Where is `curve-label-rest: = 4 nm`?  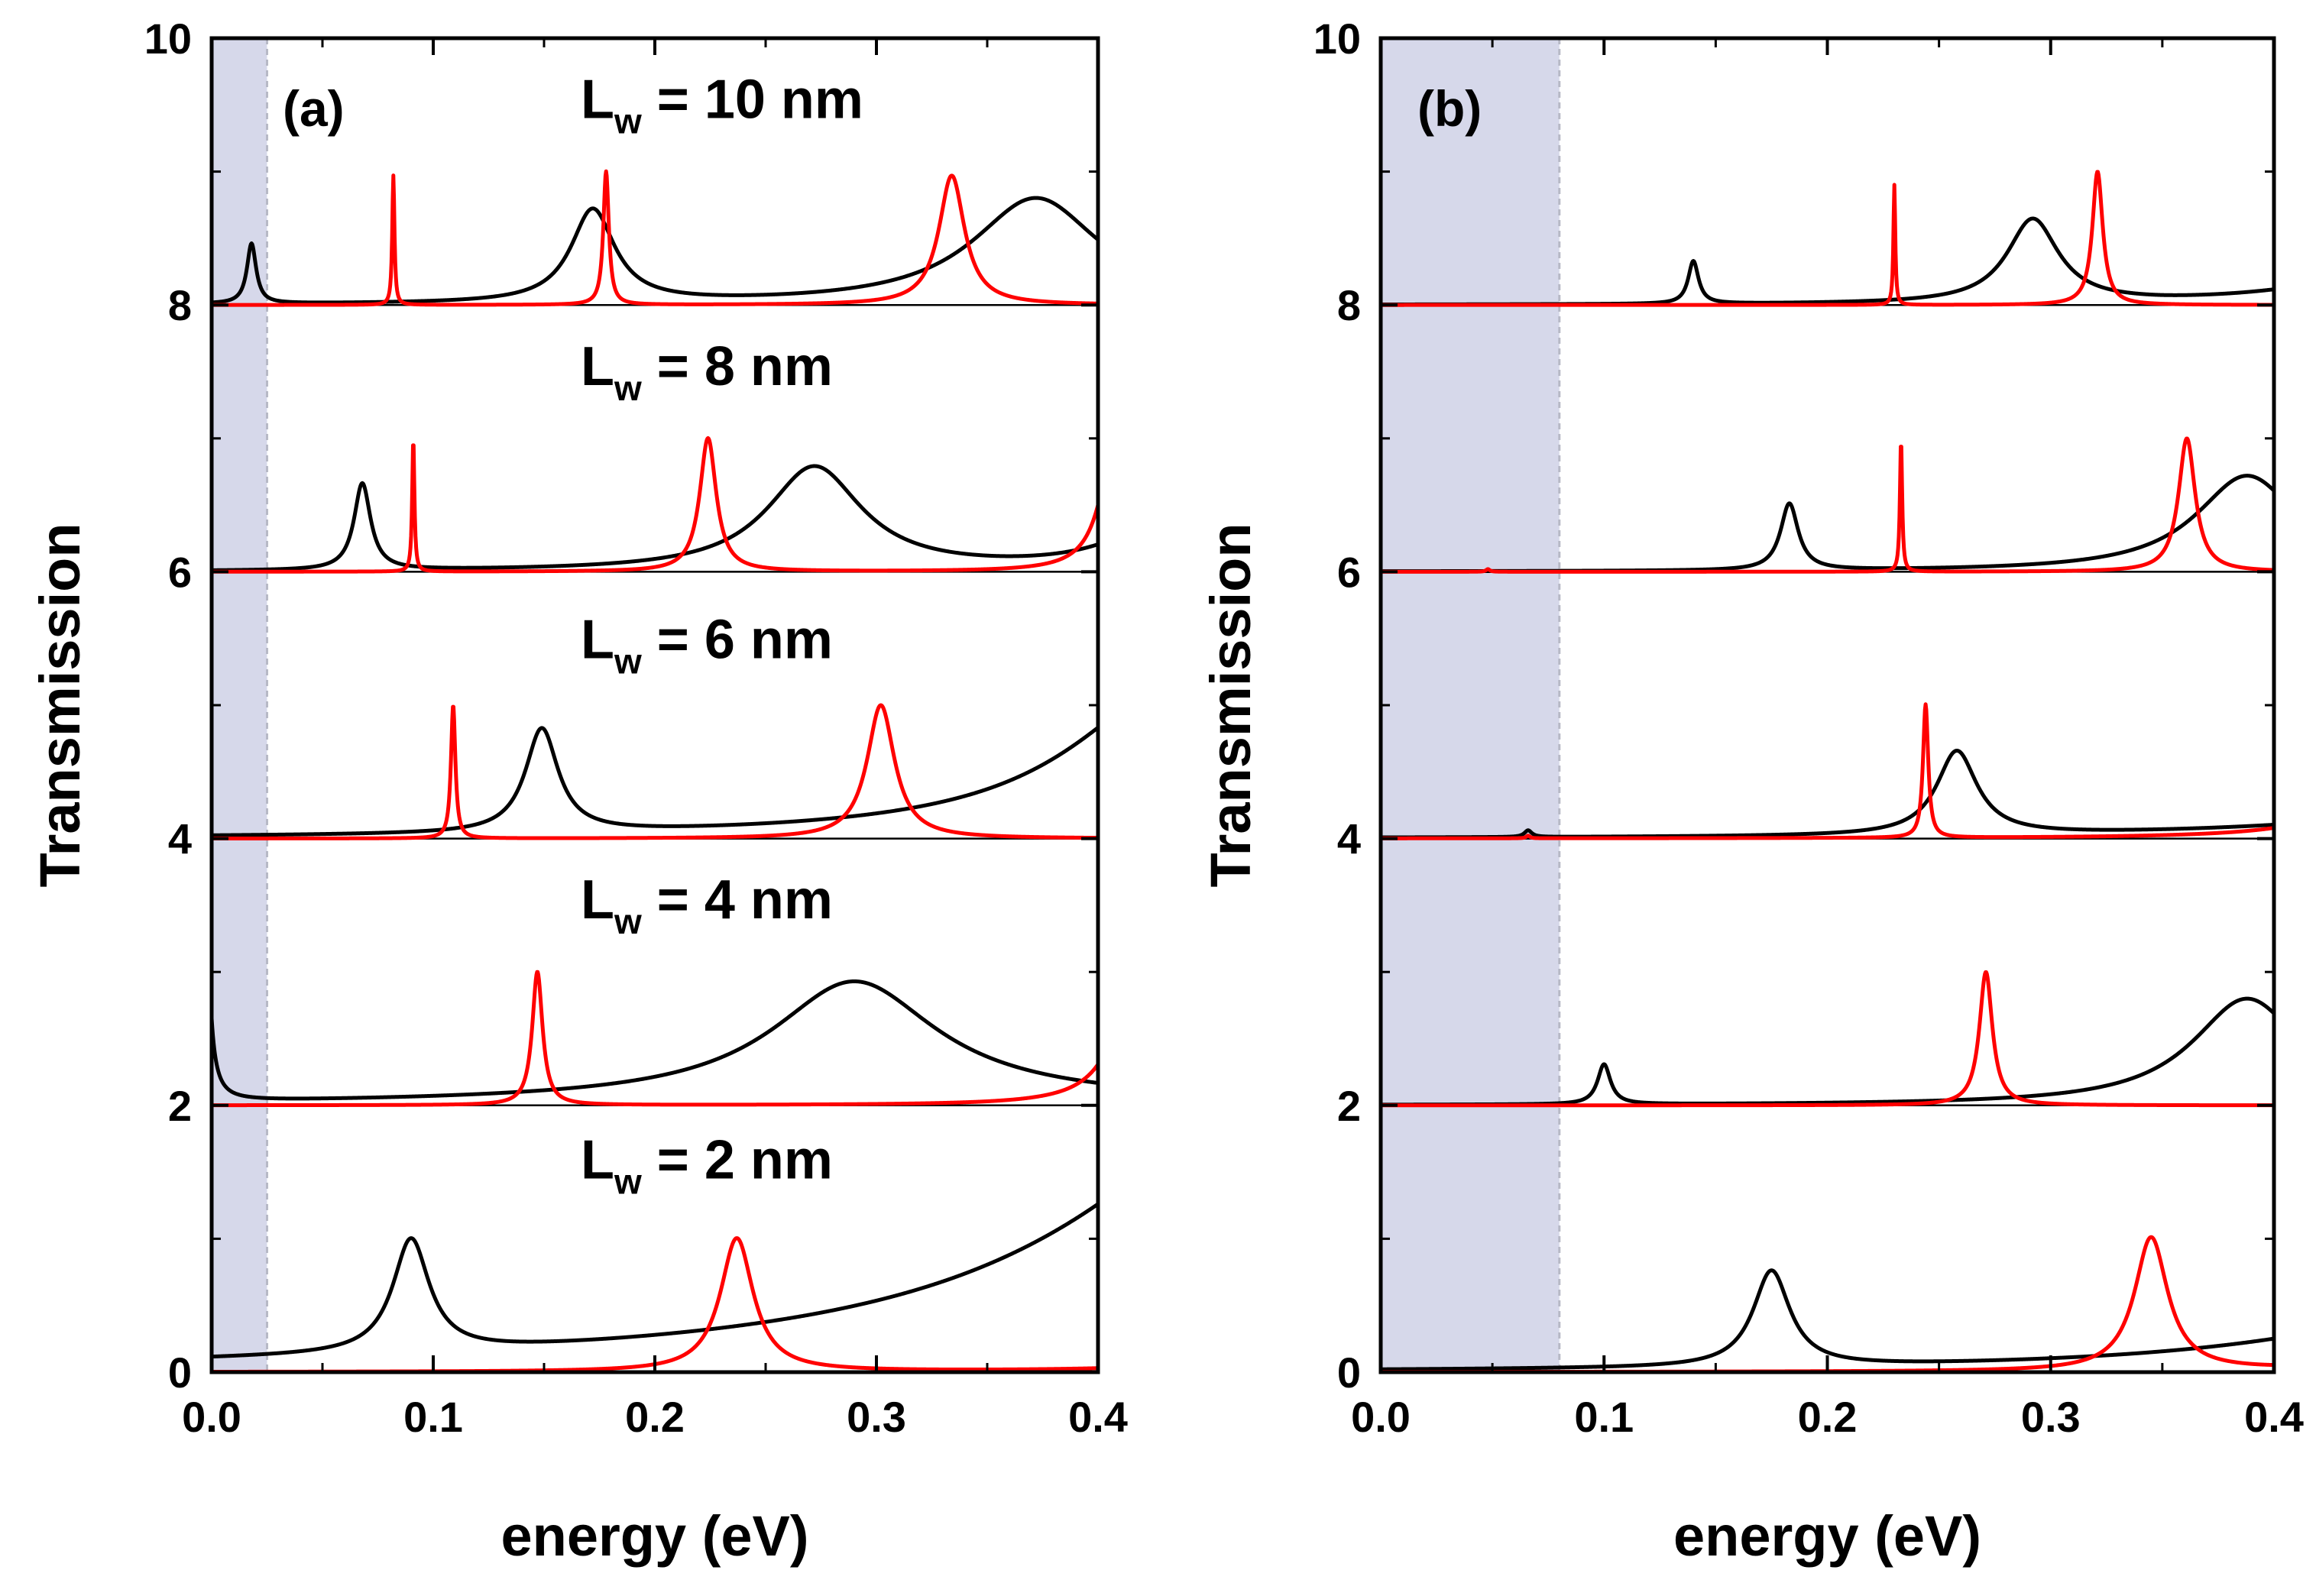
curve-label-rest: = 4 nm is located at coordinates (737, 900).